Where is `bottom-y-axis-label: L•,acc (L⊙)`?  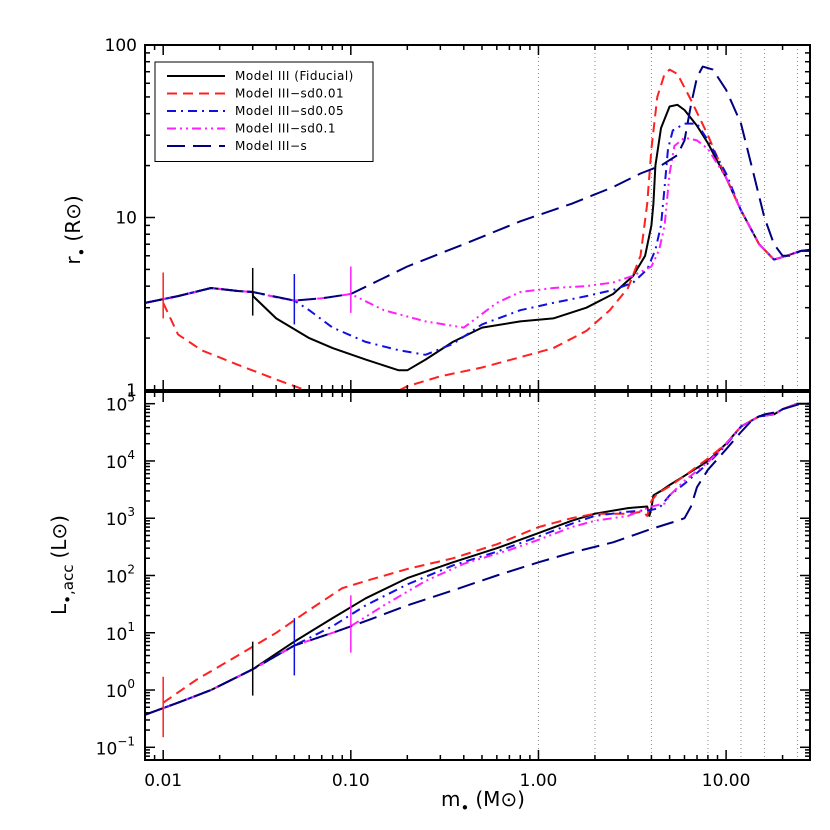
bottom-y-axis-label: L•,acc (L⊙) is located at coordinates (62, 565).